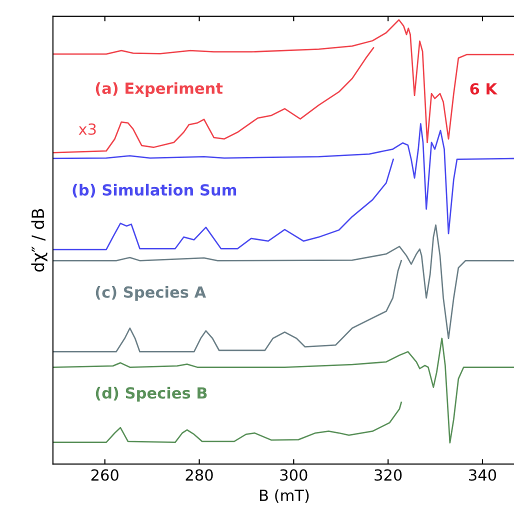  What do you see at coordinates (104, 475) in the screenshot?
I see `x-tick-label: 260` at bounding box center [104, 475].